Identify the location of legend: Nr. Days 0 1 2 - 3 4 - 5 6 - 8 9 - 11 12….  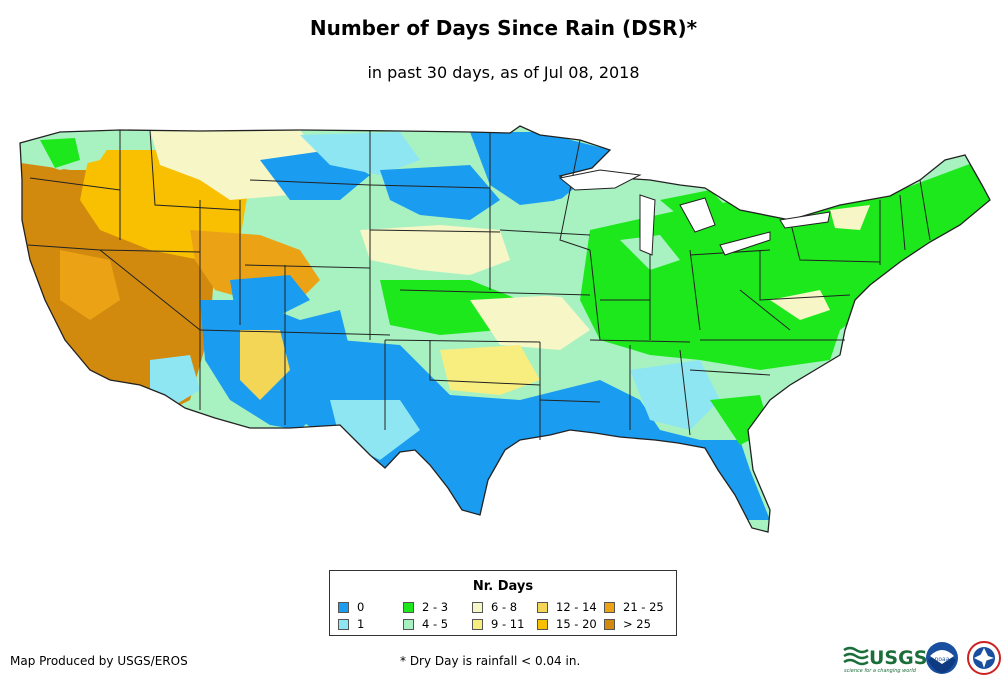
(503, 603).